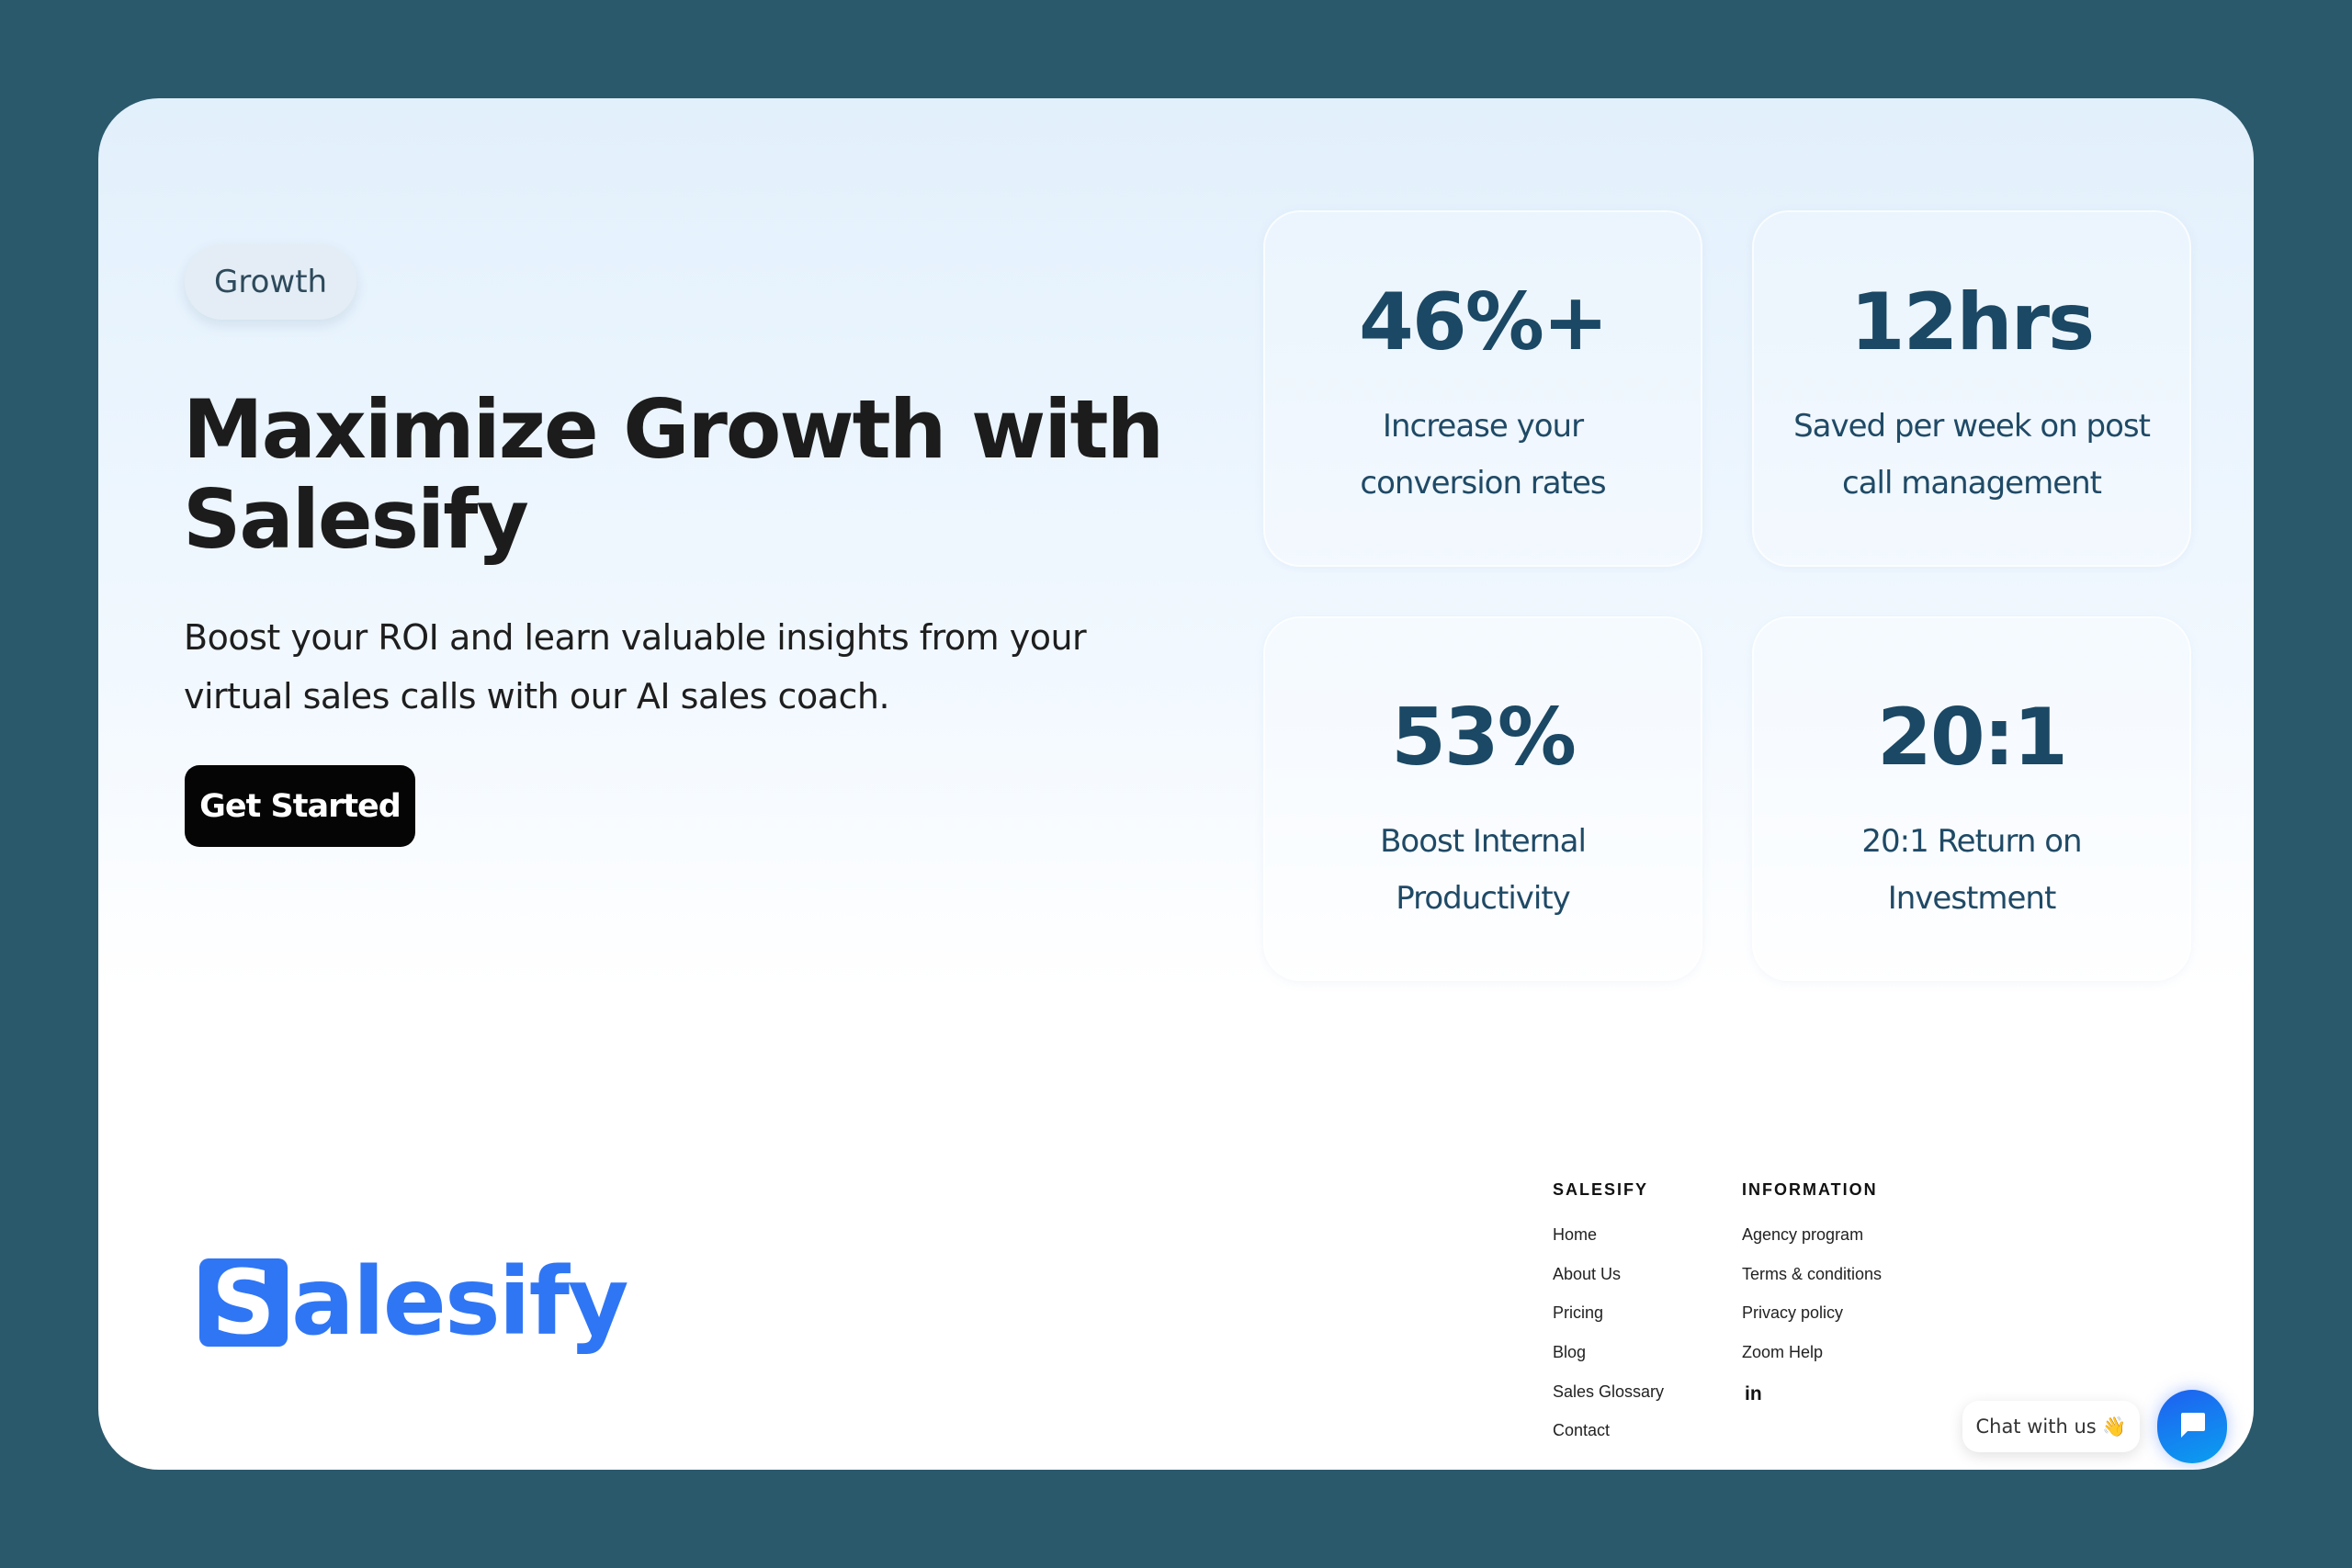  I want to click on stat-label: 20:1 Return on Investment, so click(1971, 870).